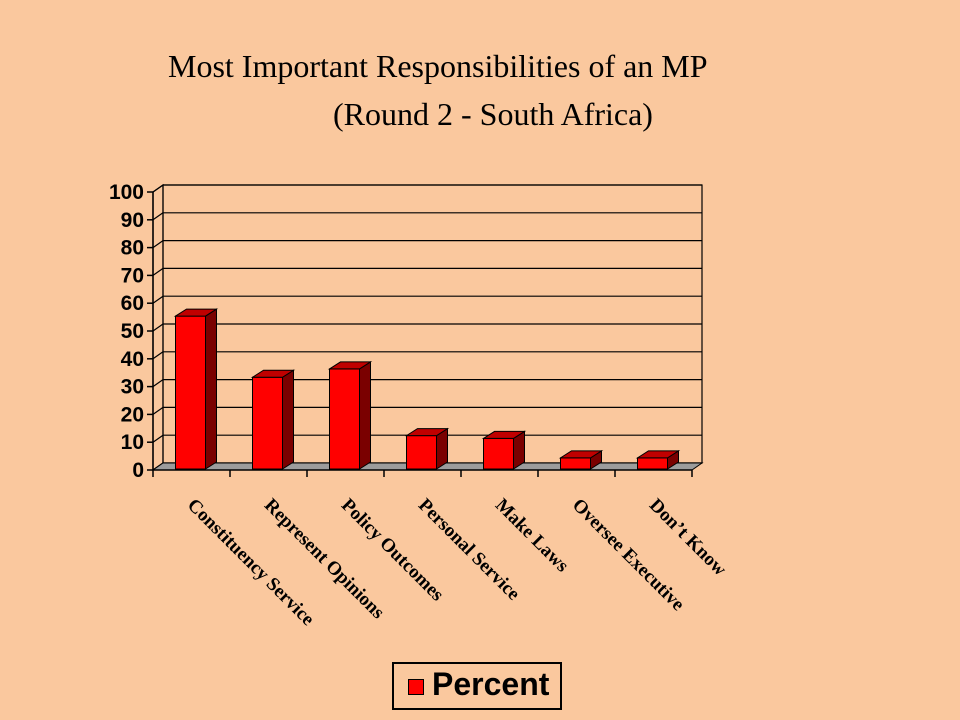 This screenshot has height=720, width=960. Describe the element at coordinates (132, 359) in the screenshot. I see `y-tick-label: 40` at that location.